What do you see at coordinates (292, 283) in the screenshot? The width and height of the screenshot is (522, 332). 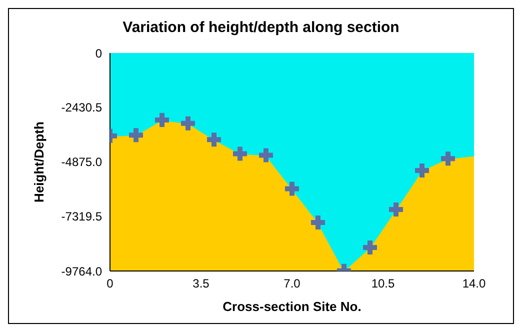 I see `x-tick-label: 7.0` at bounding box center [292, 283].